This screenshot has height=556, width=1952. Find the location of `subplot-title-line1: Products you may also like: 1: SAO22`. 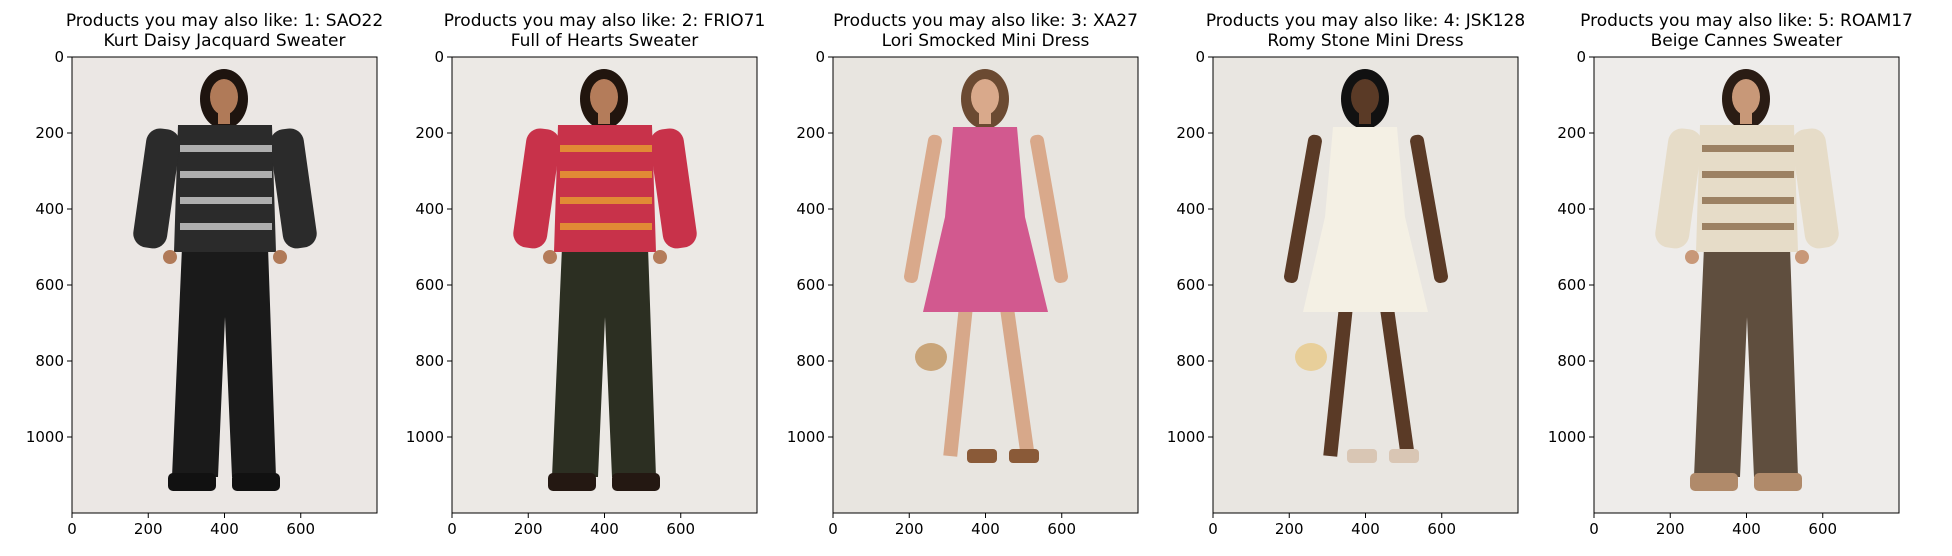

subplot-title-line1: Products you may also like: 1: SAO22 is located at coordinates (224, 21).